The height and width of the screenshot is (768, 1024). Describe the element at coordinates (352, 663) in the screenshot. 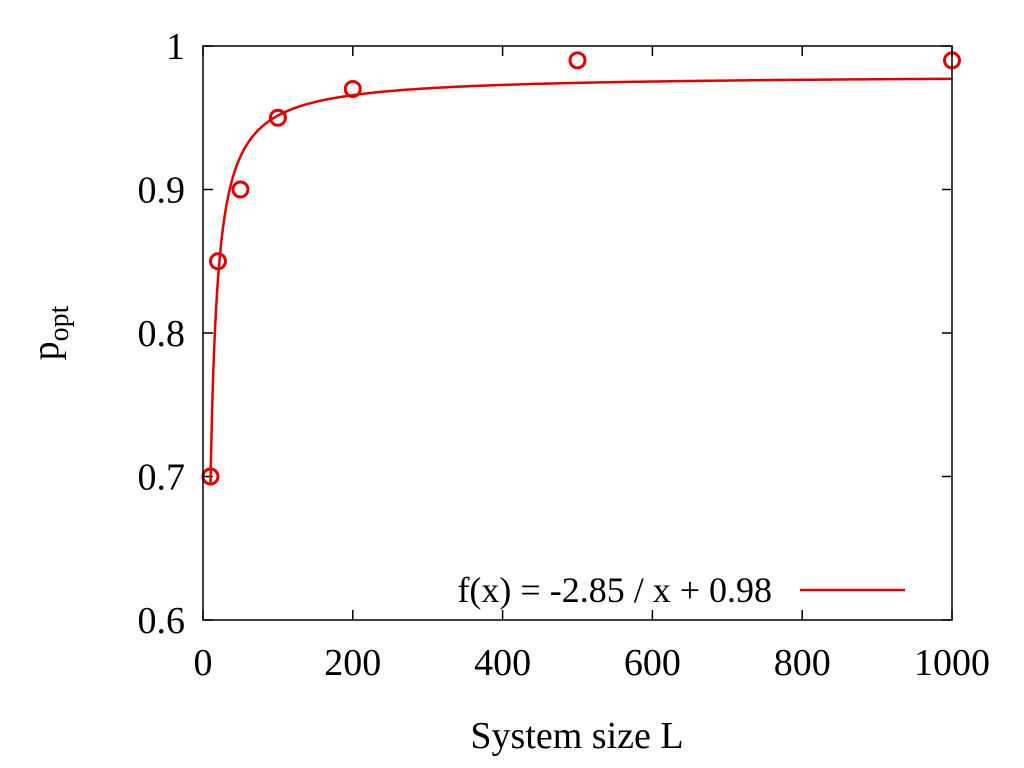

I see `x-tick-label: 200` at that location.